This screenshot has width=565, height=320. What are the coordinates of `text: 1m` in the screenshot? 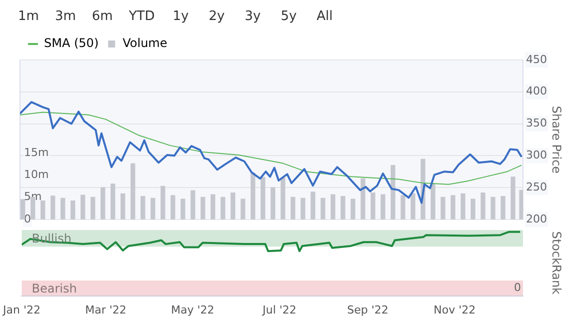 It's located at (28, 17).